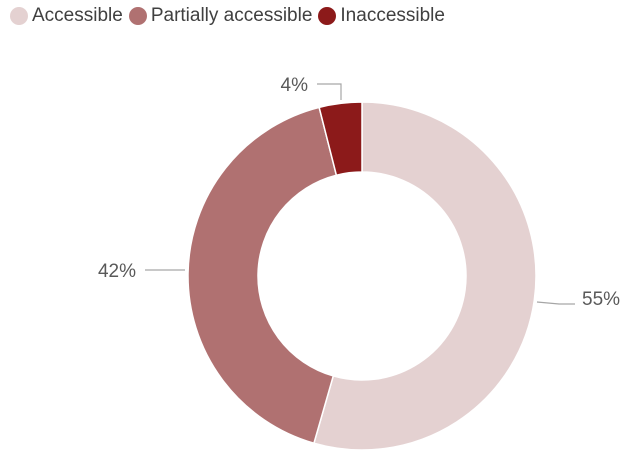 This screenshot has height=451, width=628. I want to click on data-label-partially-accessible: 42%, so click(117, 271).